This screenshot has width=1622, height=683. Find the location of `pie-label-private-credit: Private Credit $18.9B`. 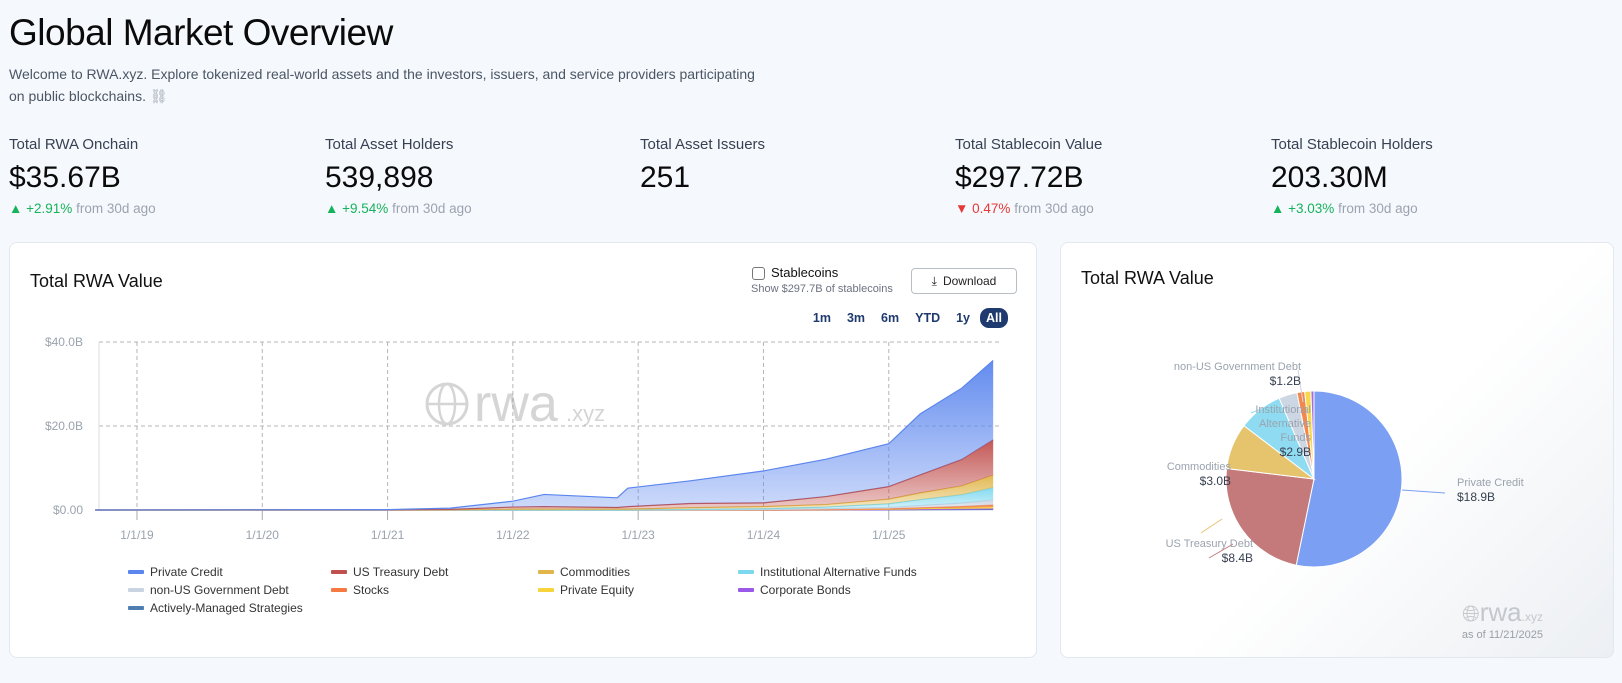

pie-label-private-credit: Private Credit $18.9B is located at coordinates (1490, 490).